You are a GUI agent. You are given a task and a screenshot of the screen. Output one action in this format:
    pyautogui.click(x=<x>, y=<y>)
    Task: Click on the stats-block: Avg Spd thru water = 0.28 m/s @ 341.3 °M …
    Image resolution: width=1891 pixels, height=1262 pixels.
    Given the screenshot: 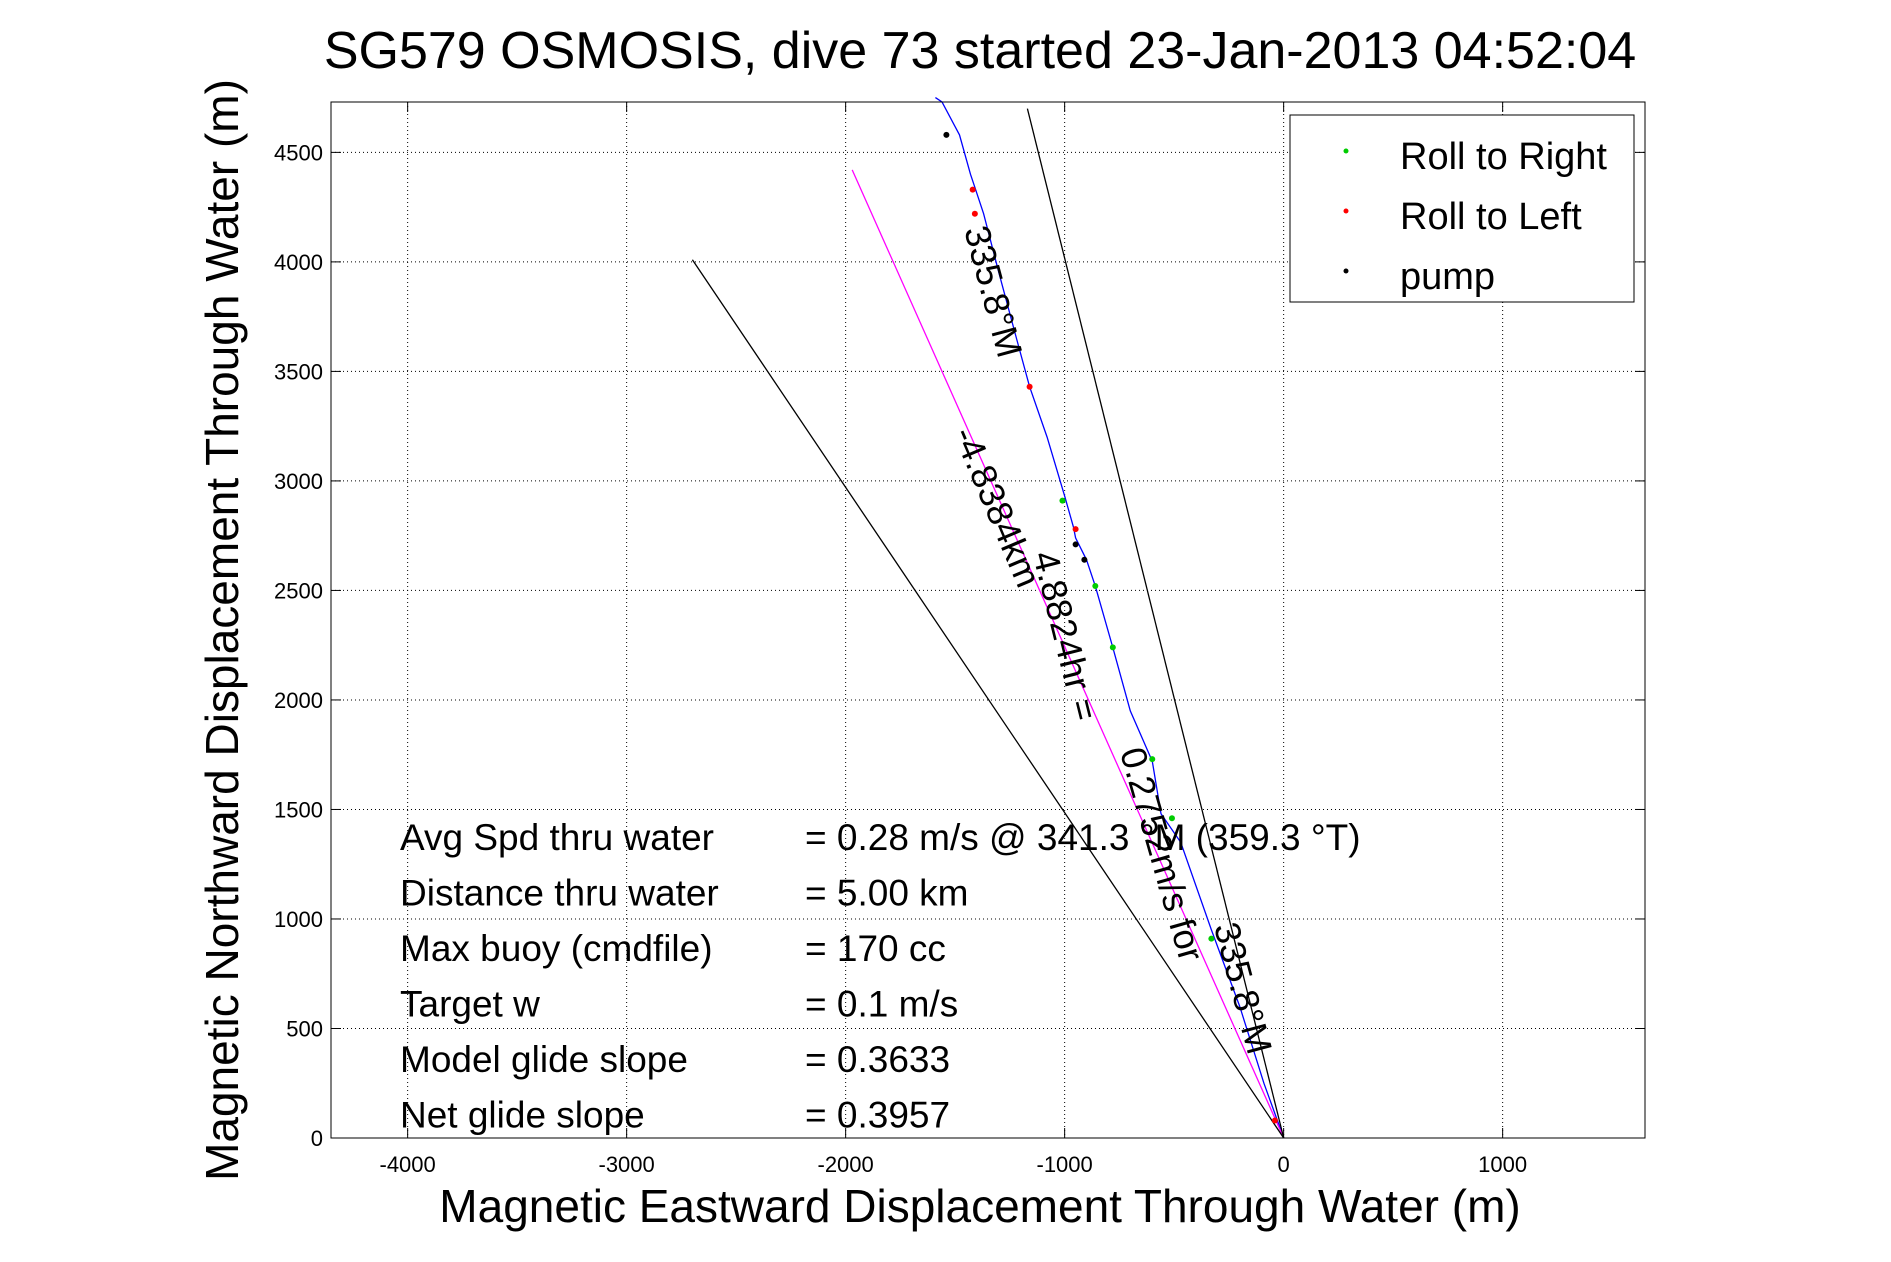 What is the action you would take?
    pyautogui.click(x=880, y=976)
    